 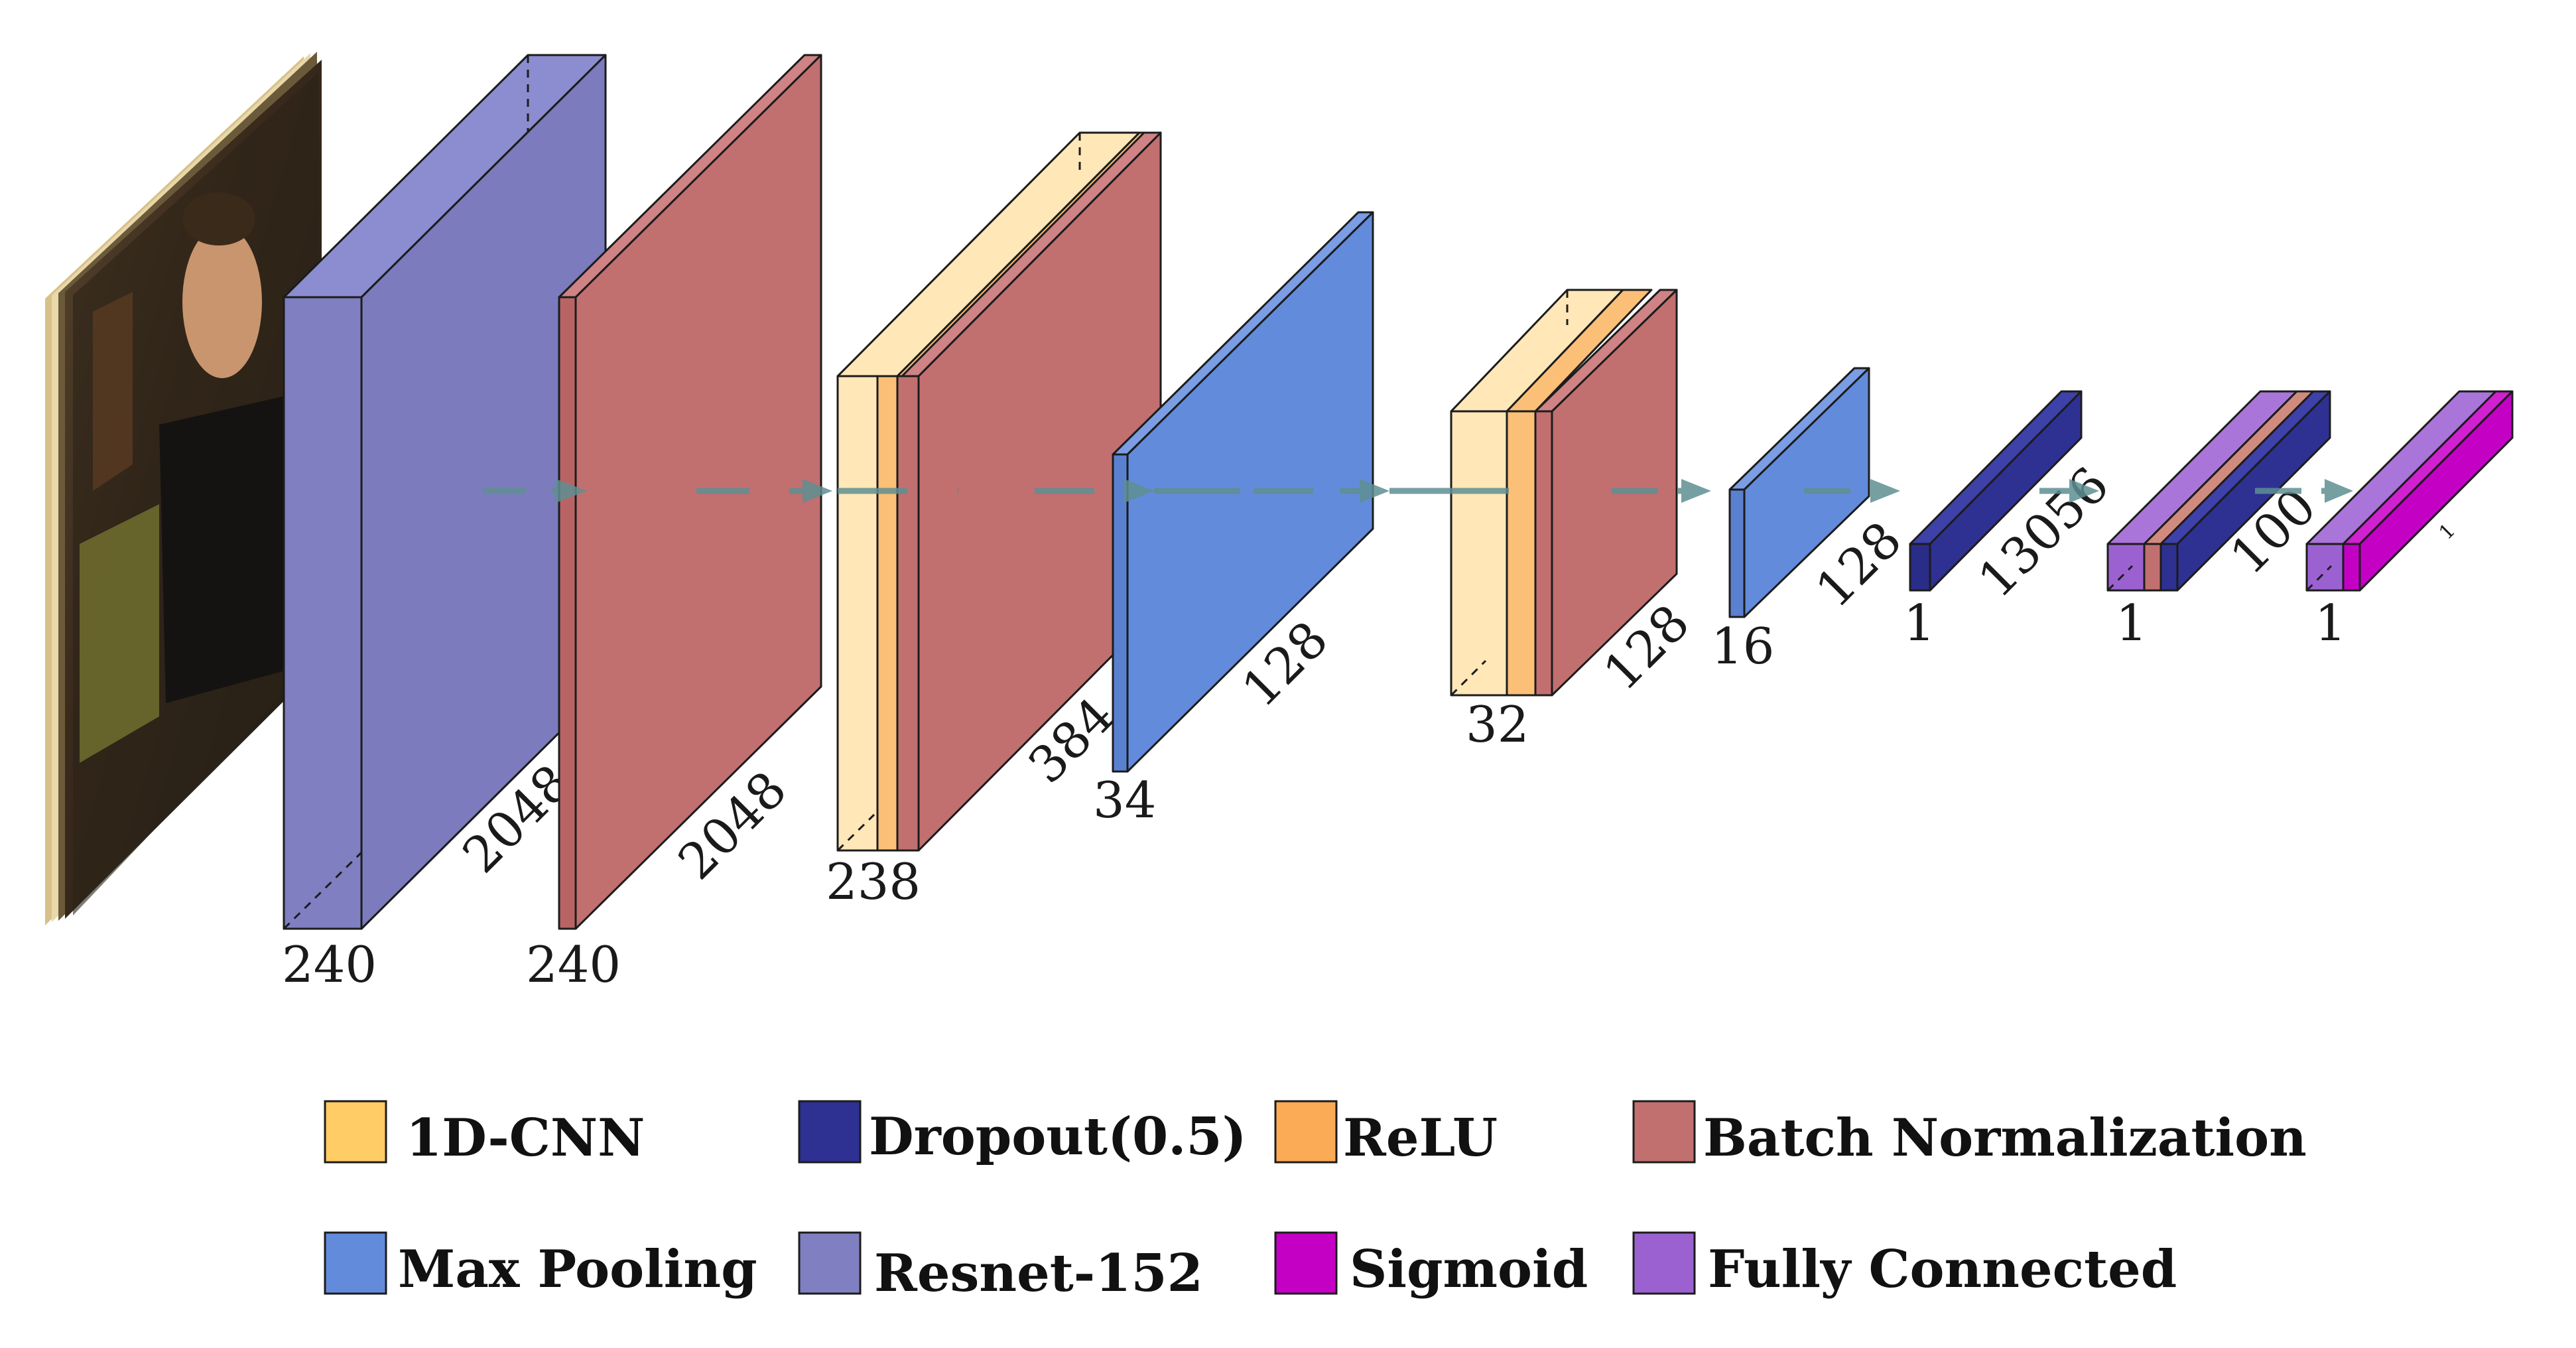 What do you see at coordinates (874, 882) in the screenshot?
I see `cnn1-width-label: 238` at bounding box center [874, 882].